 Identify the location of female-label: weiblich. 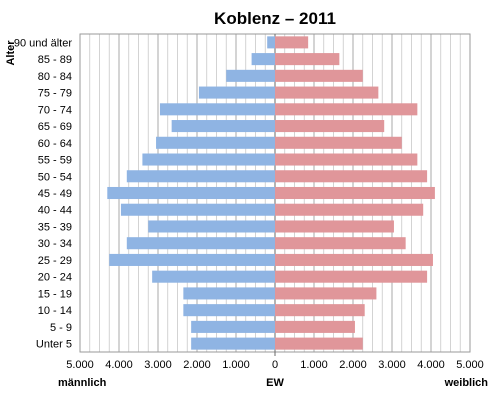
(466, 383).